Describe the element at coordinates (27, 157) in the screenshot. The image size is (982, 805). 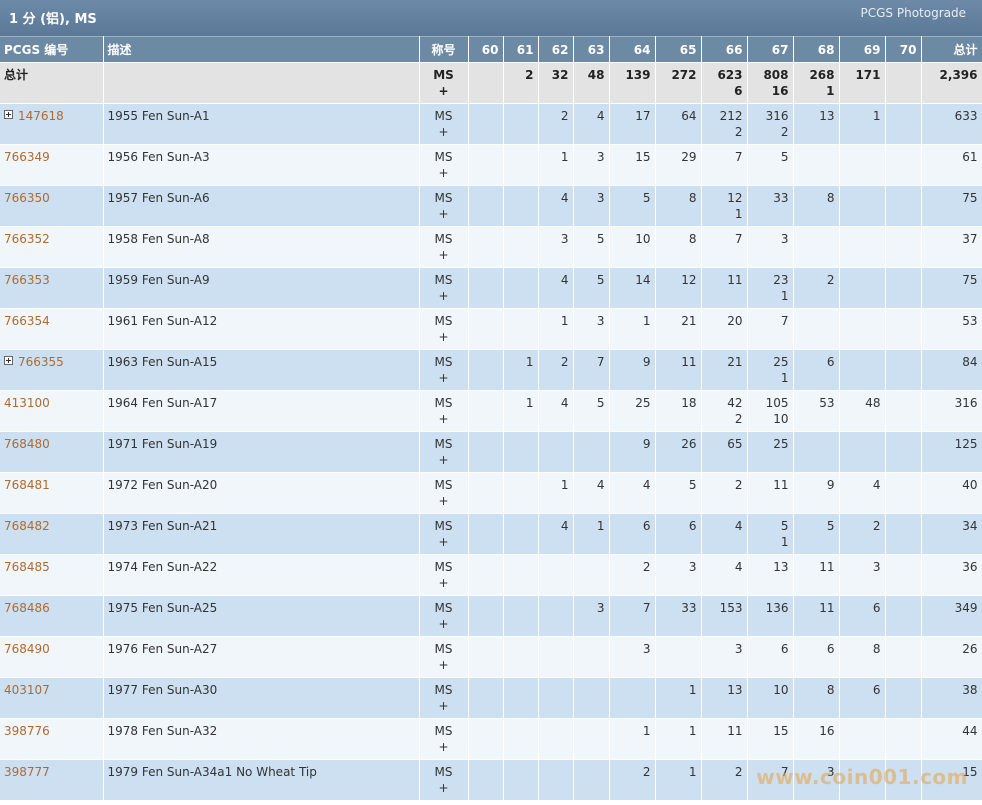
I see `pcgs-number-link: 766349` at that location.